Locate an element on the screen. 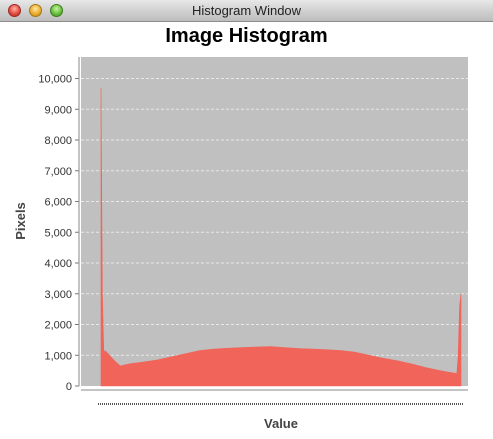  close-window-button is located at coordinates (14, 10).